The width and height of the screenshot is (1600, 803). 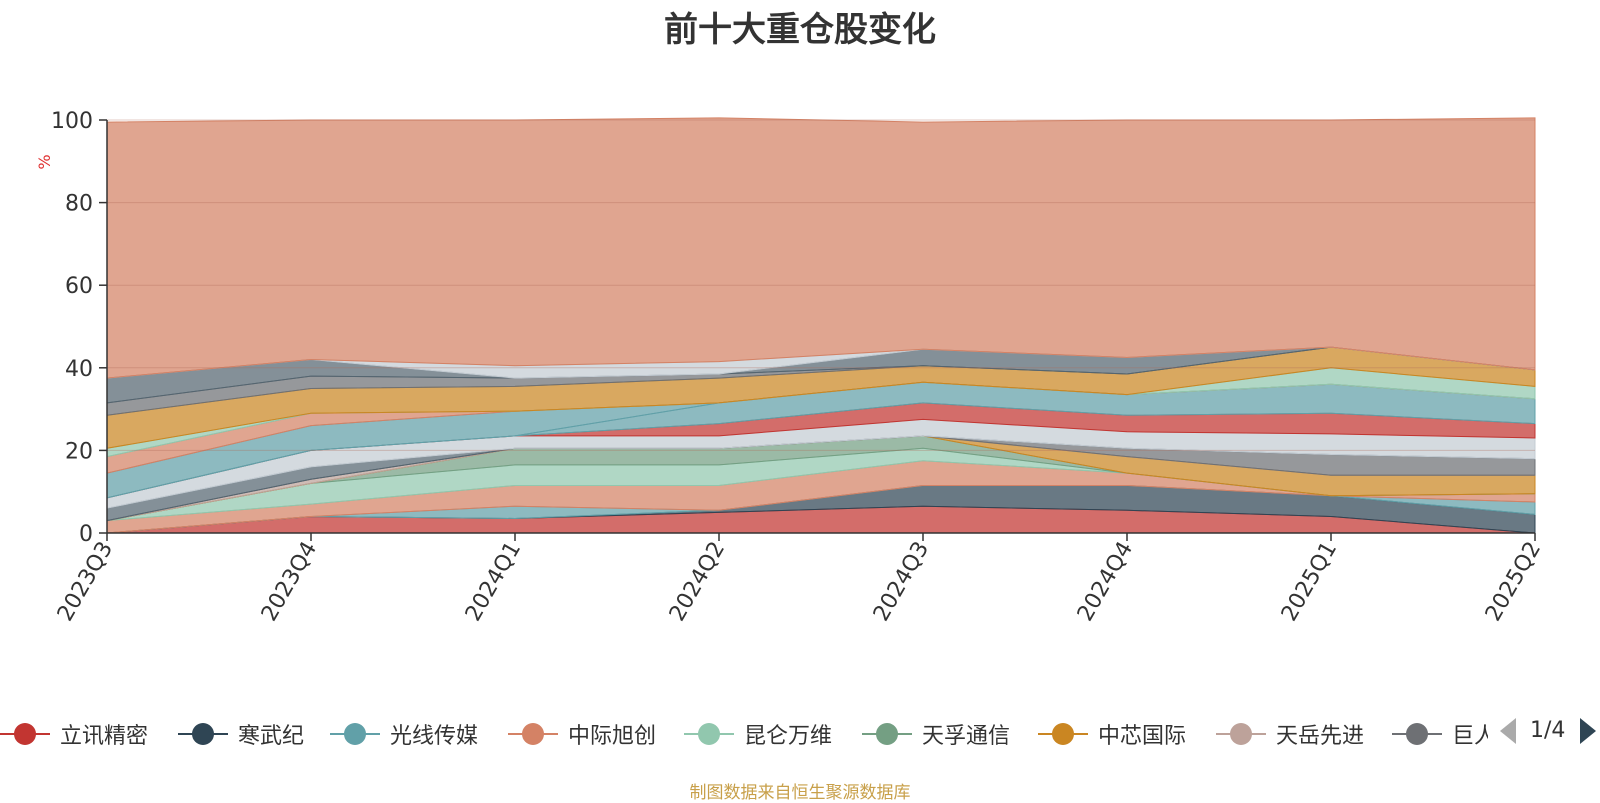 What do you see at coordinates (79, 369) in the screenshot?
I see `y-tick-label-2: 40` at bounding box center [79, 369].